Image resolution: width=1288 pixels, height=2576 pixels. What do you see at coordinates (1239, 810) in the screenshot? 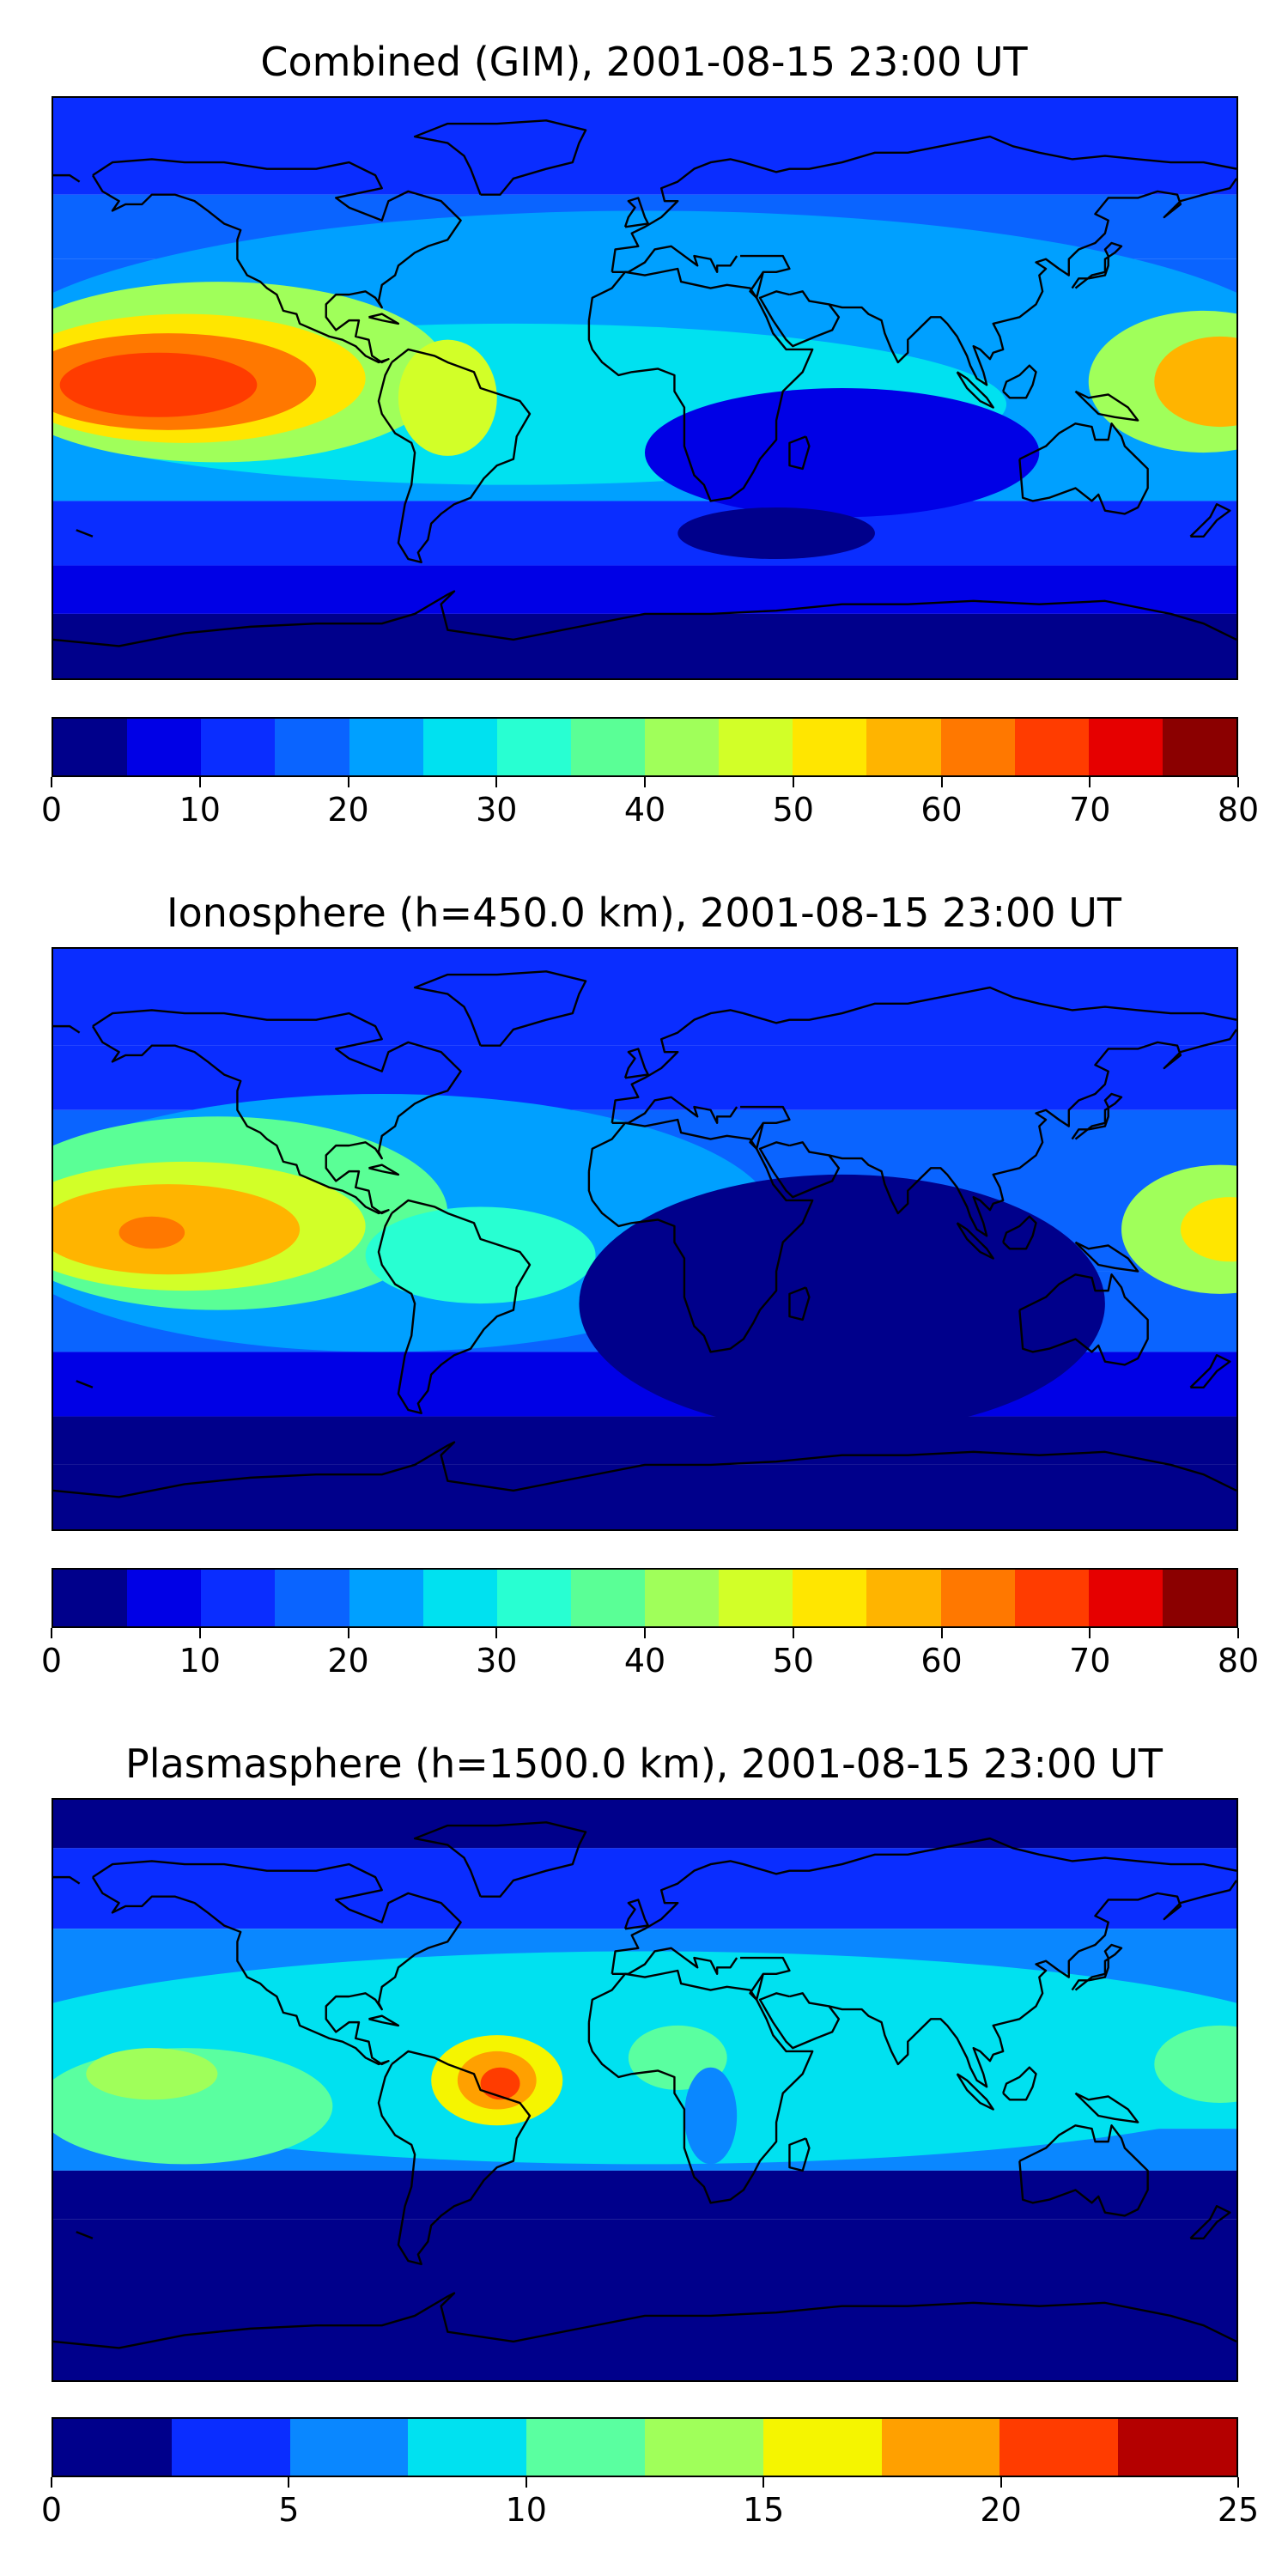
I see `colorbar-tick-label: 80` at bounding box center [1239, 810].